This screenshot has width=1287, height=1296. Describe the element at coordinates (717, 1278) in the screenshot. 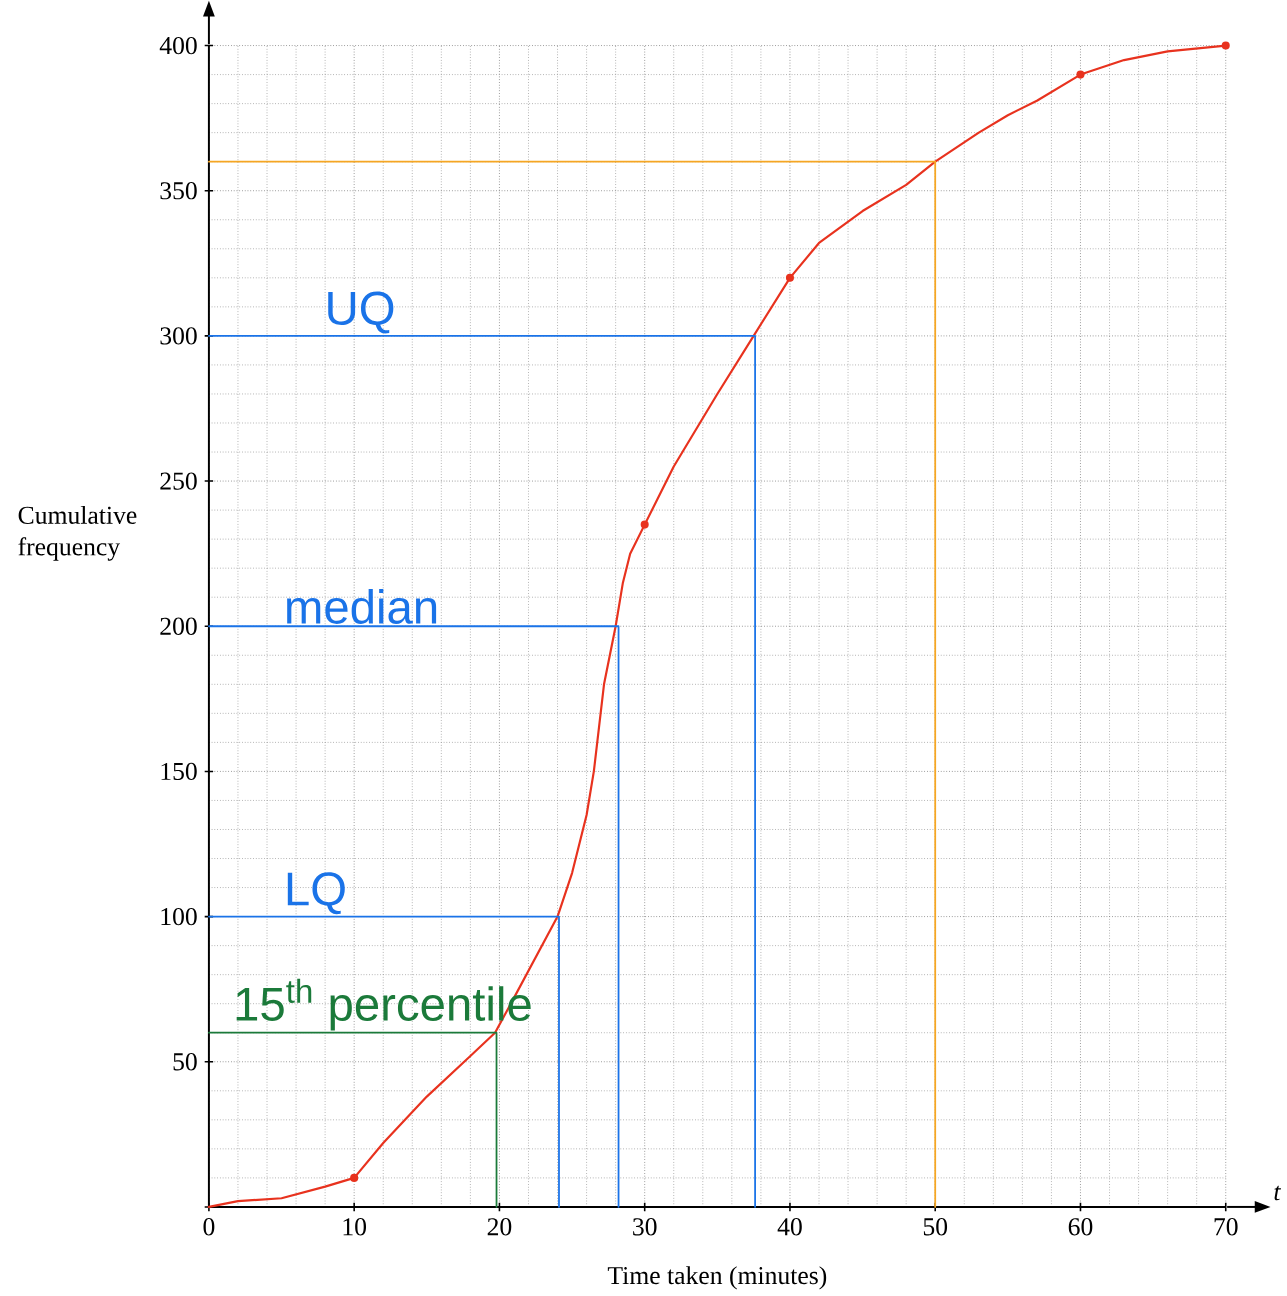

I see `x-axis-title: Time taken (minutes)` at that location.